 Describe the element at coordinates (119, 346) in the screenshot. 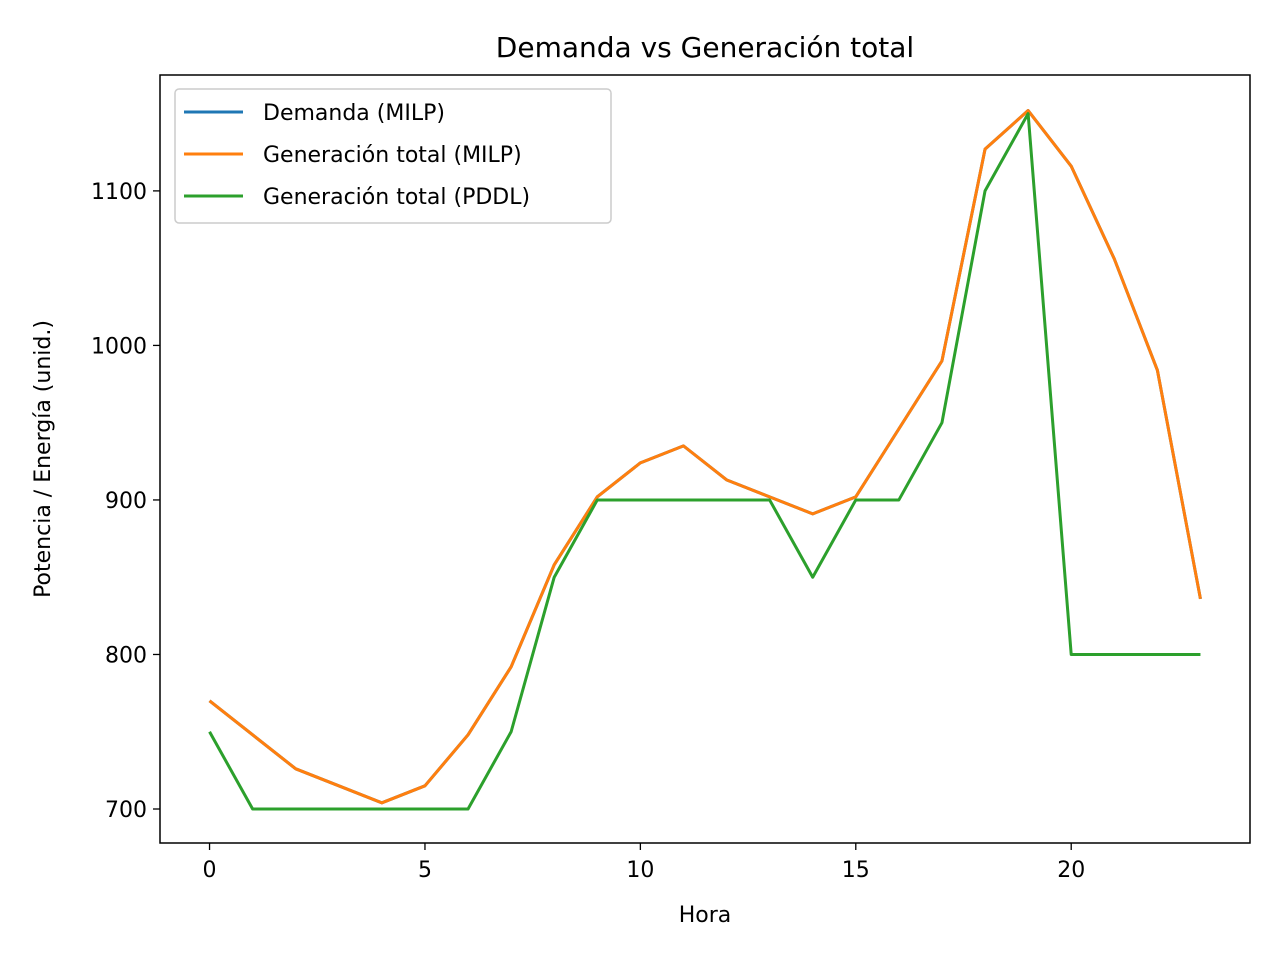

I see `y-tick-label: 1000` at that location.